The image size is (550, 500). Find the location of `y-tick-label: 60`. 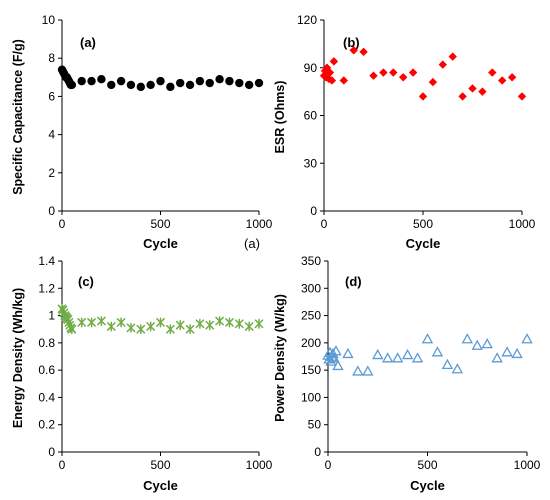

y-tick-label: 60 is located at coordinates (311, 116).